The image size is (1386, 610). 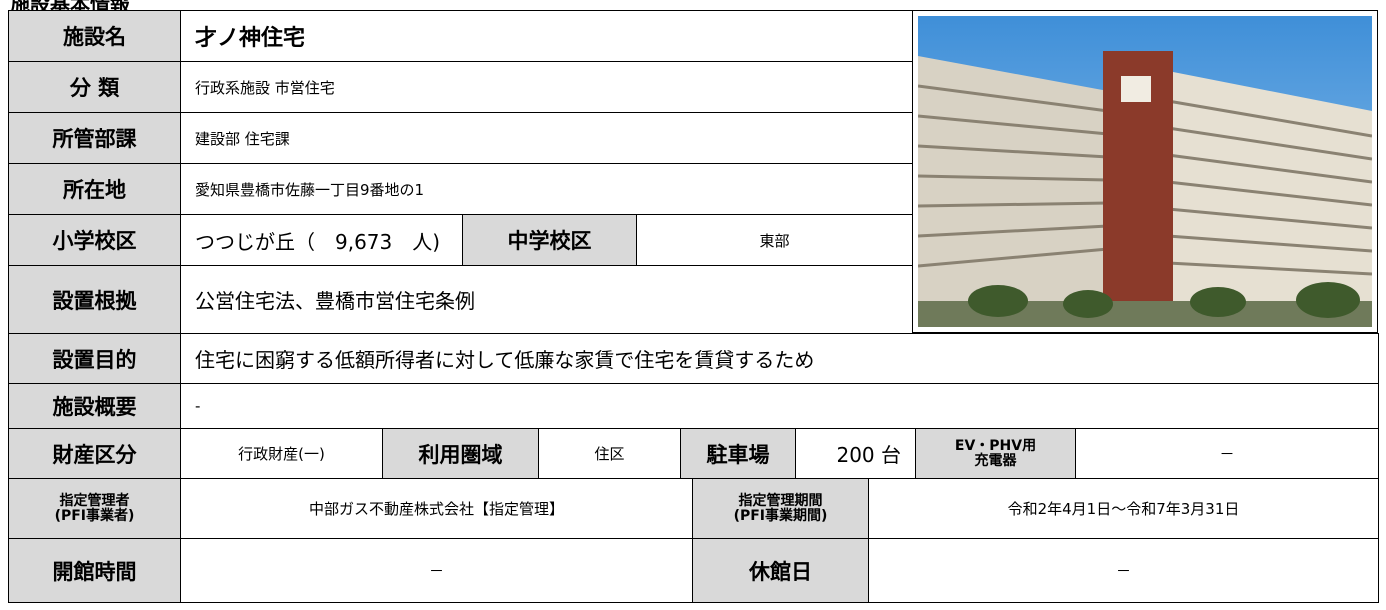 What do you see at coordinates (94, 36) in the screenshot?
I see `field-label: 施設名` at bounding box center [94, 36].